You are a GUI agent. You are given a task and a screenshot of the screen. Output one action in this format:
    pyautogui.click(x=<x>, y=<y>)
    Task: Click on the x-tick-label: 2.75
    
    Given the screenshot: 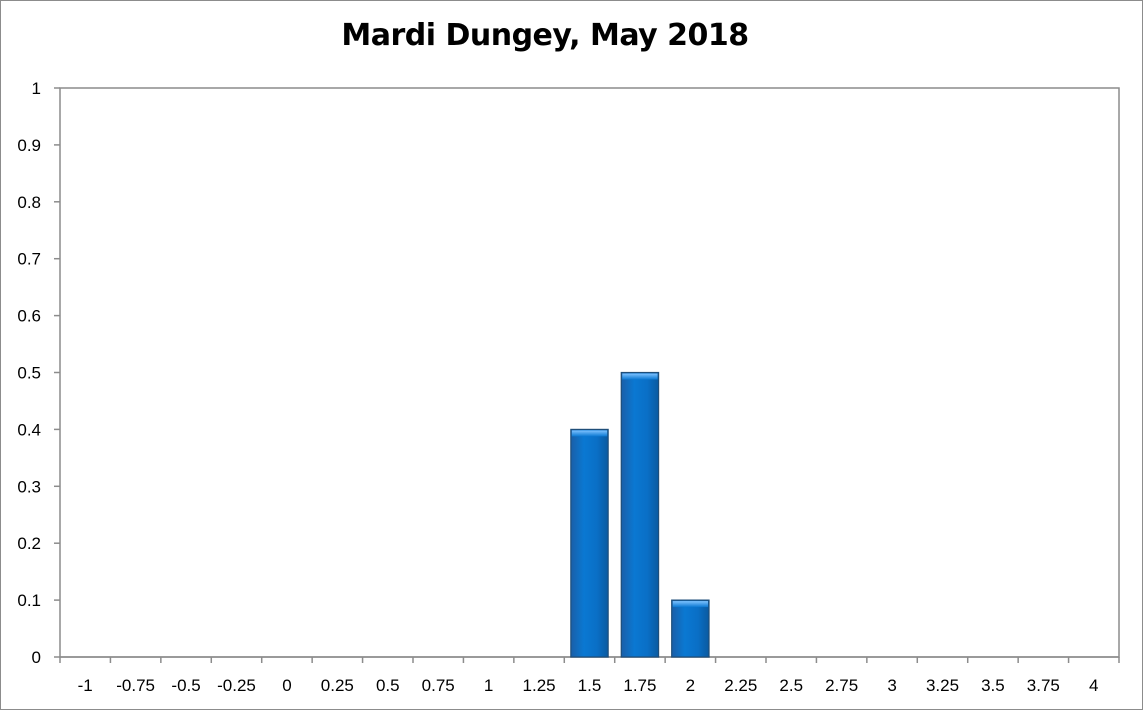 What is the action you would take?
    pyautogui.click(x=841, y=685)
    